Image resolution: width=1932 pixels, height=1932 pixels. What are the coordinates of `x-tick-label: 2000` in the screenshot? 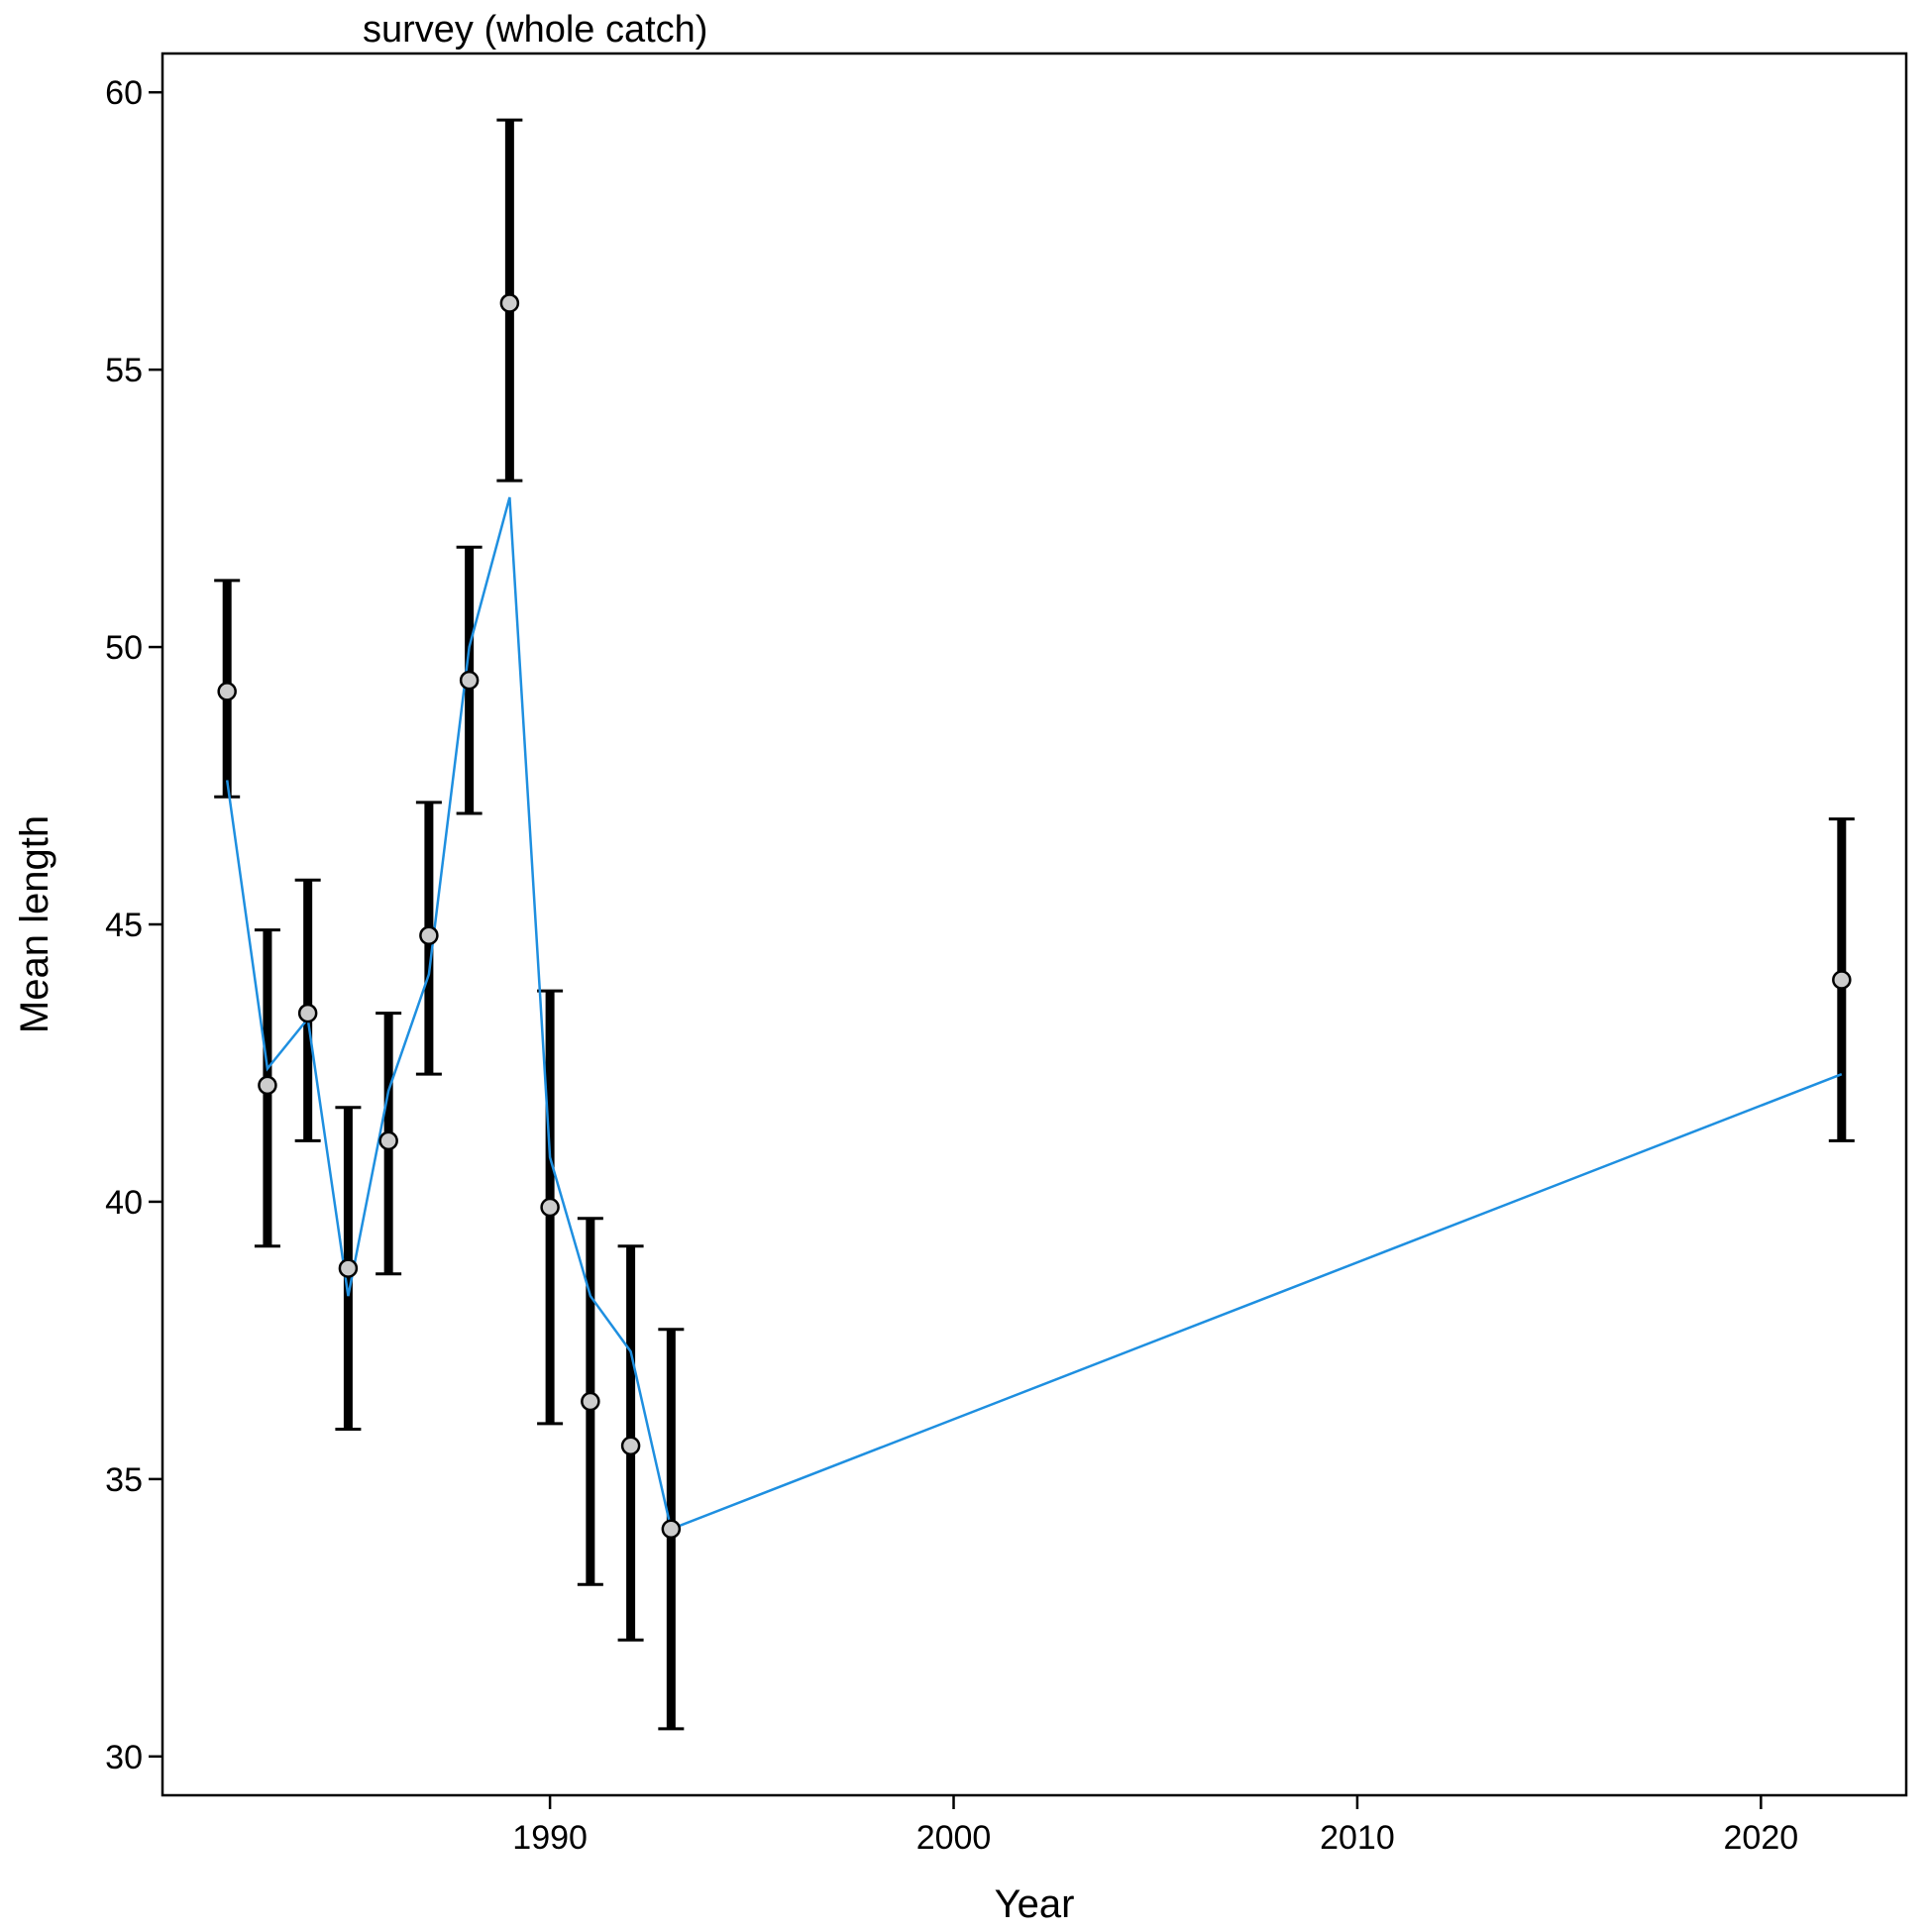 It's located at (954, 1838).